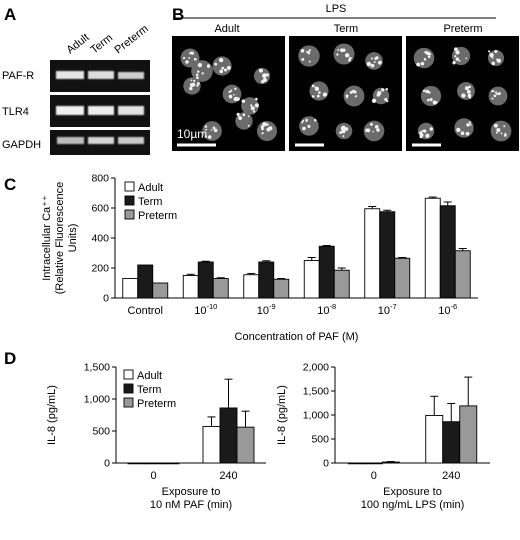  I want to click on x-tick-label: 10⁻⁷, so click(387, 309).